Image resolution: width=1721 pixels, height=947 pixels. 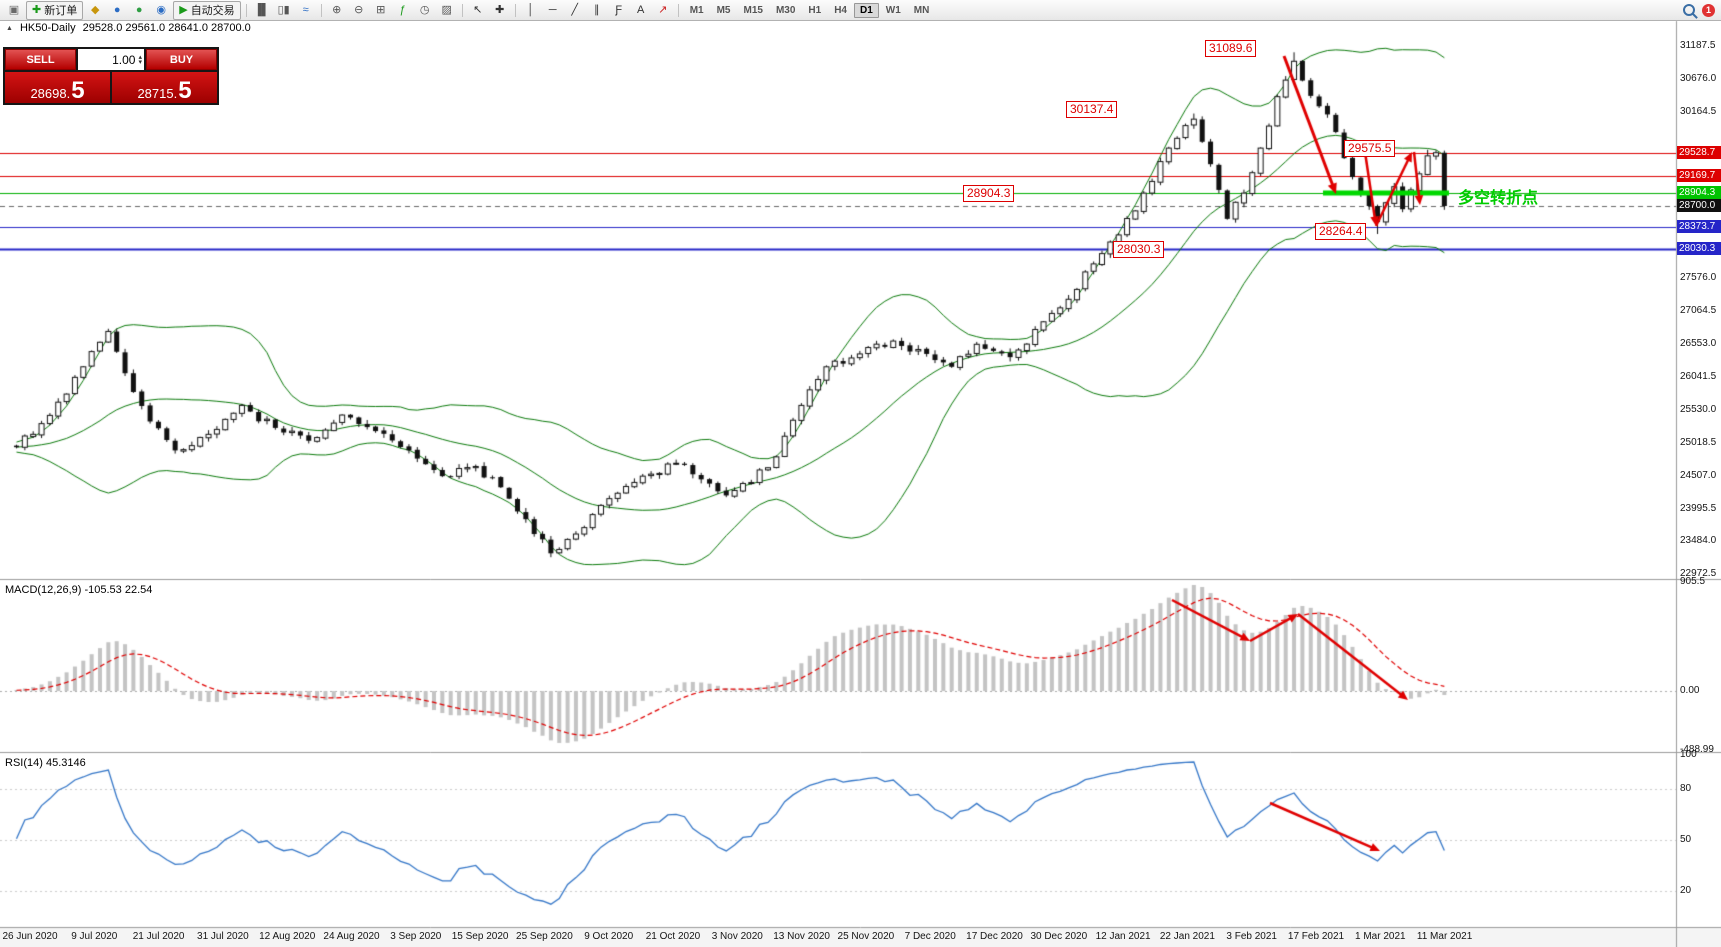 What do you see at coordinates (1498, 198) in the screenshot?
I see `pivot-point-label: 多空转折点` at bounding box center [1498, 198].